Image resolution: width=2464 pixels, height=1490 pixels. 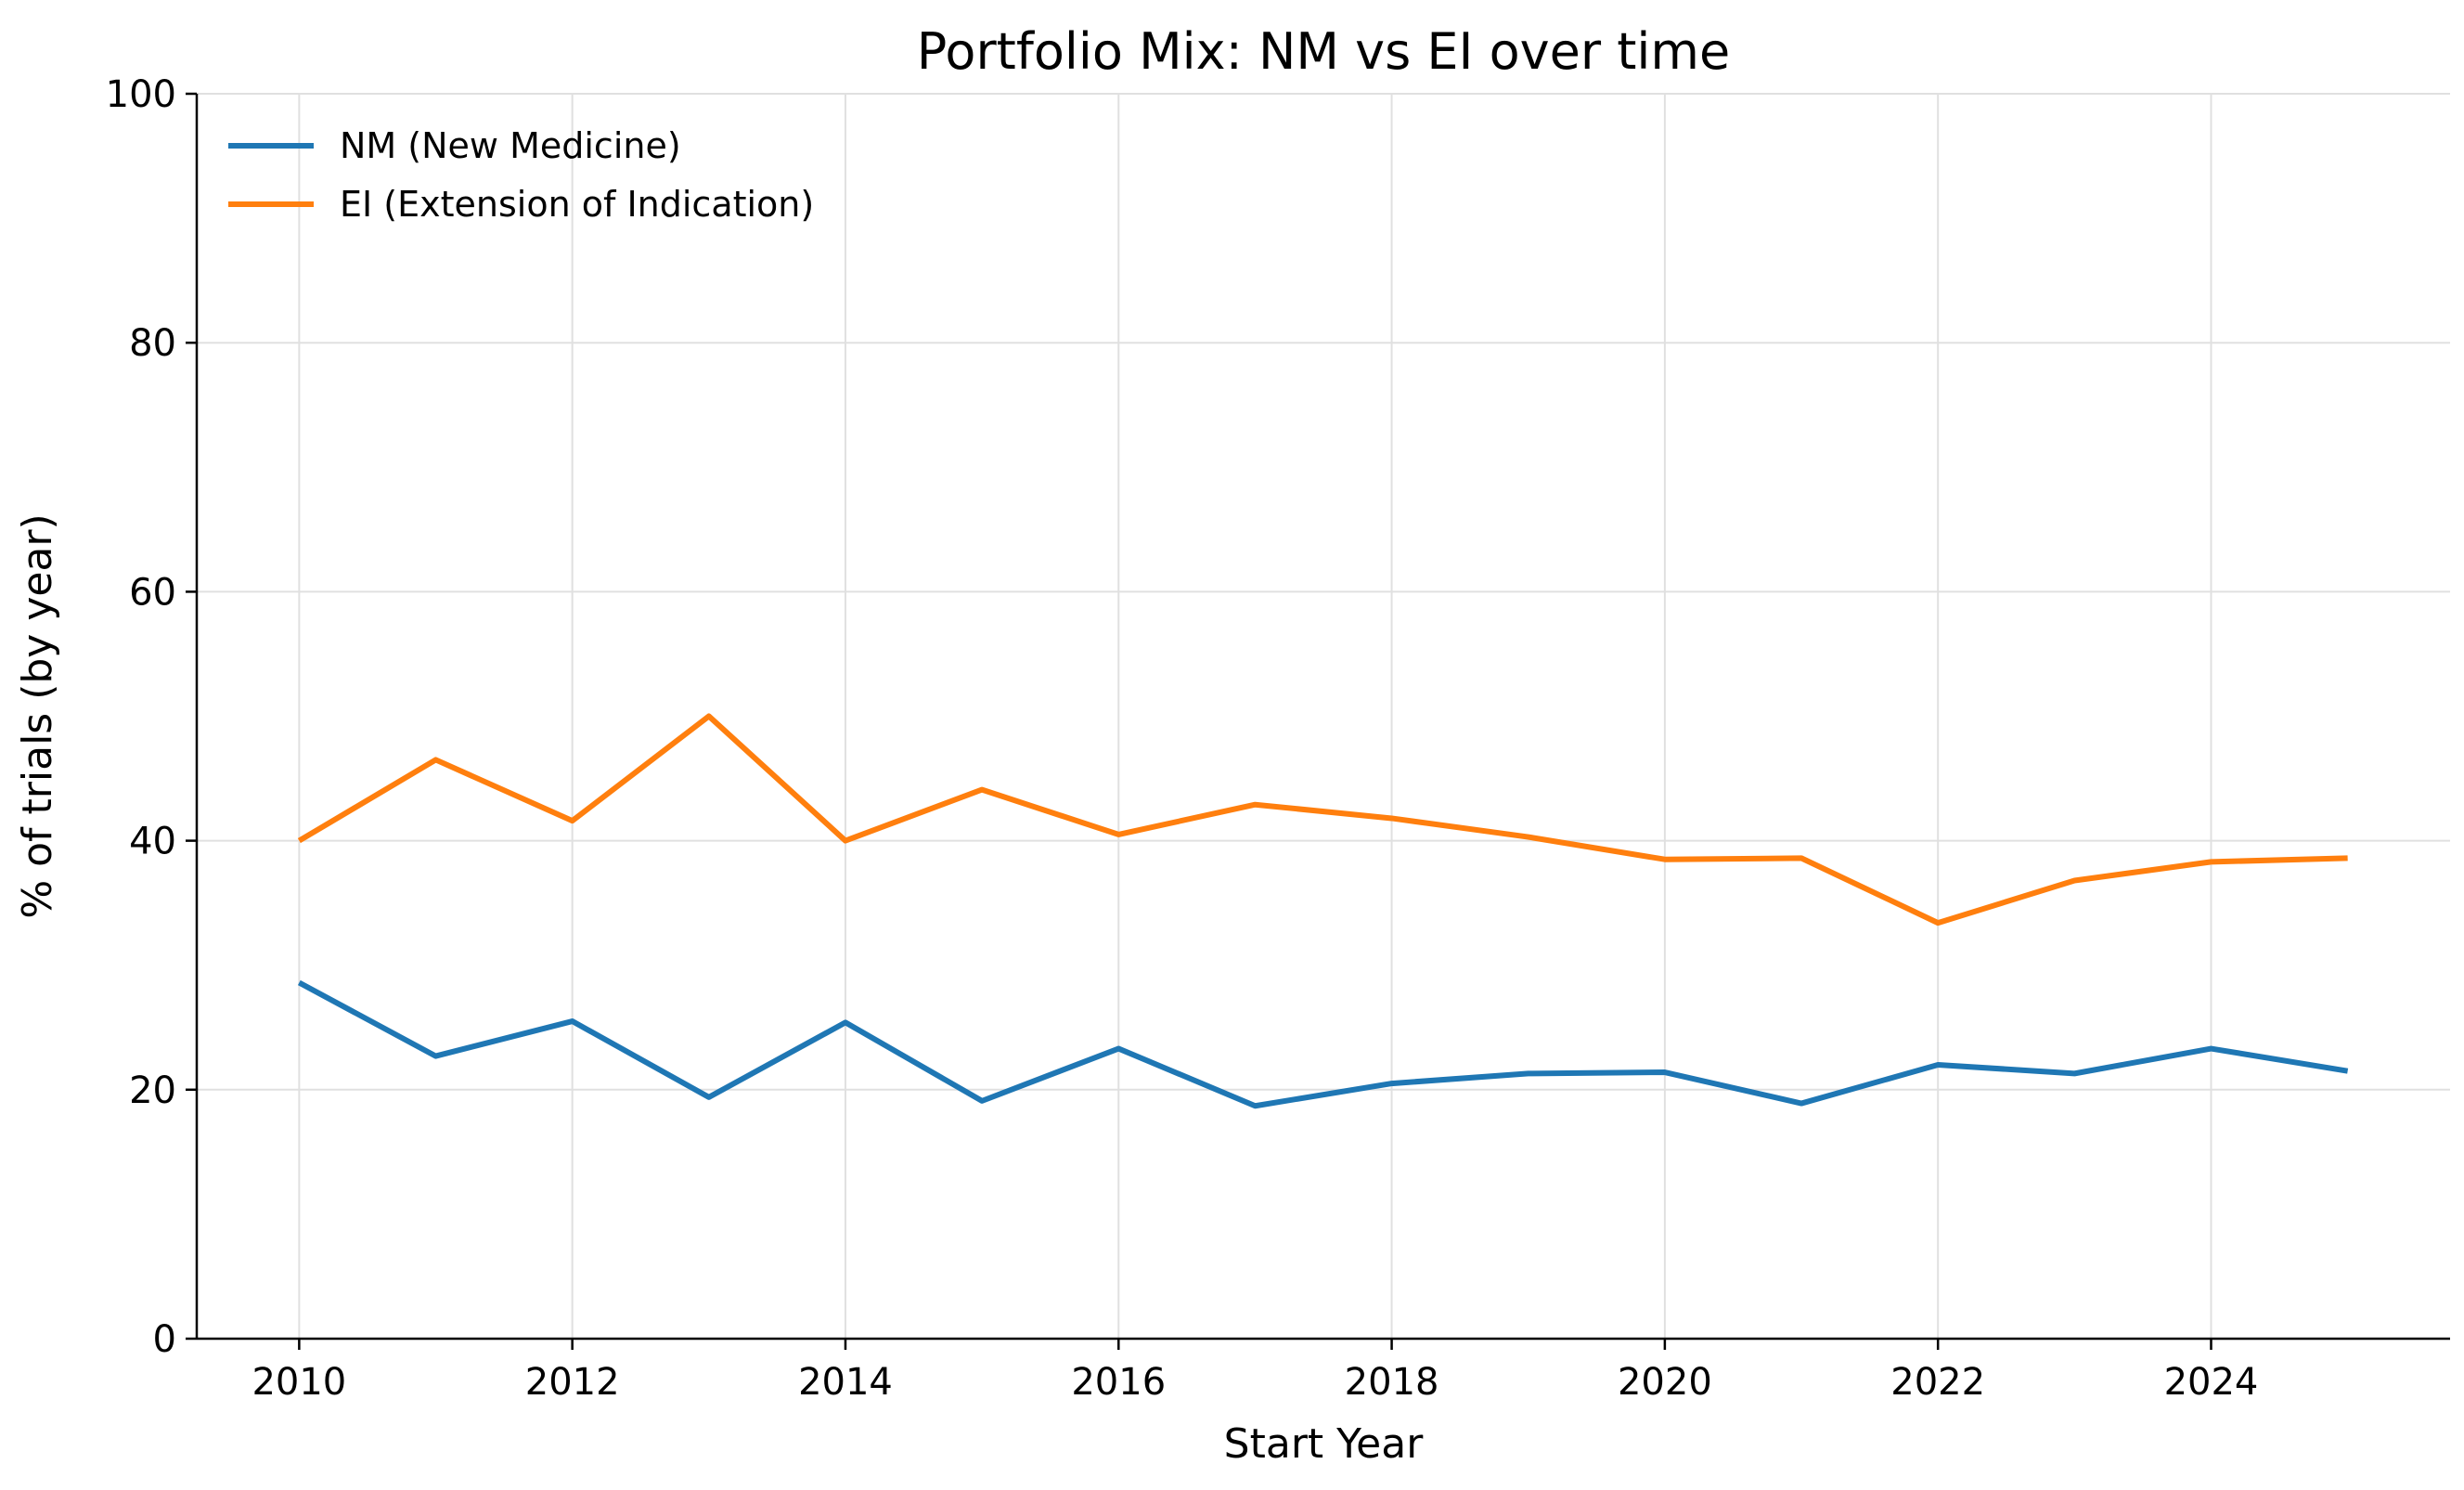 I want to click on x-tick-label: 2014, so click(x=846, y=1382).